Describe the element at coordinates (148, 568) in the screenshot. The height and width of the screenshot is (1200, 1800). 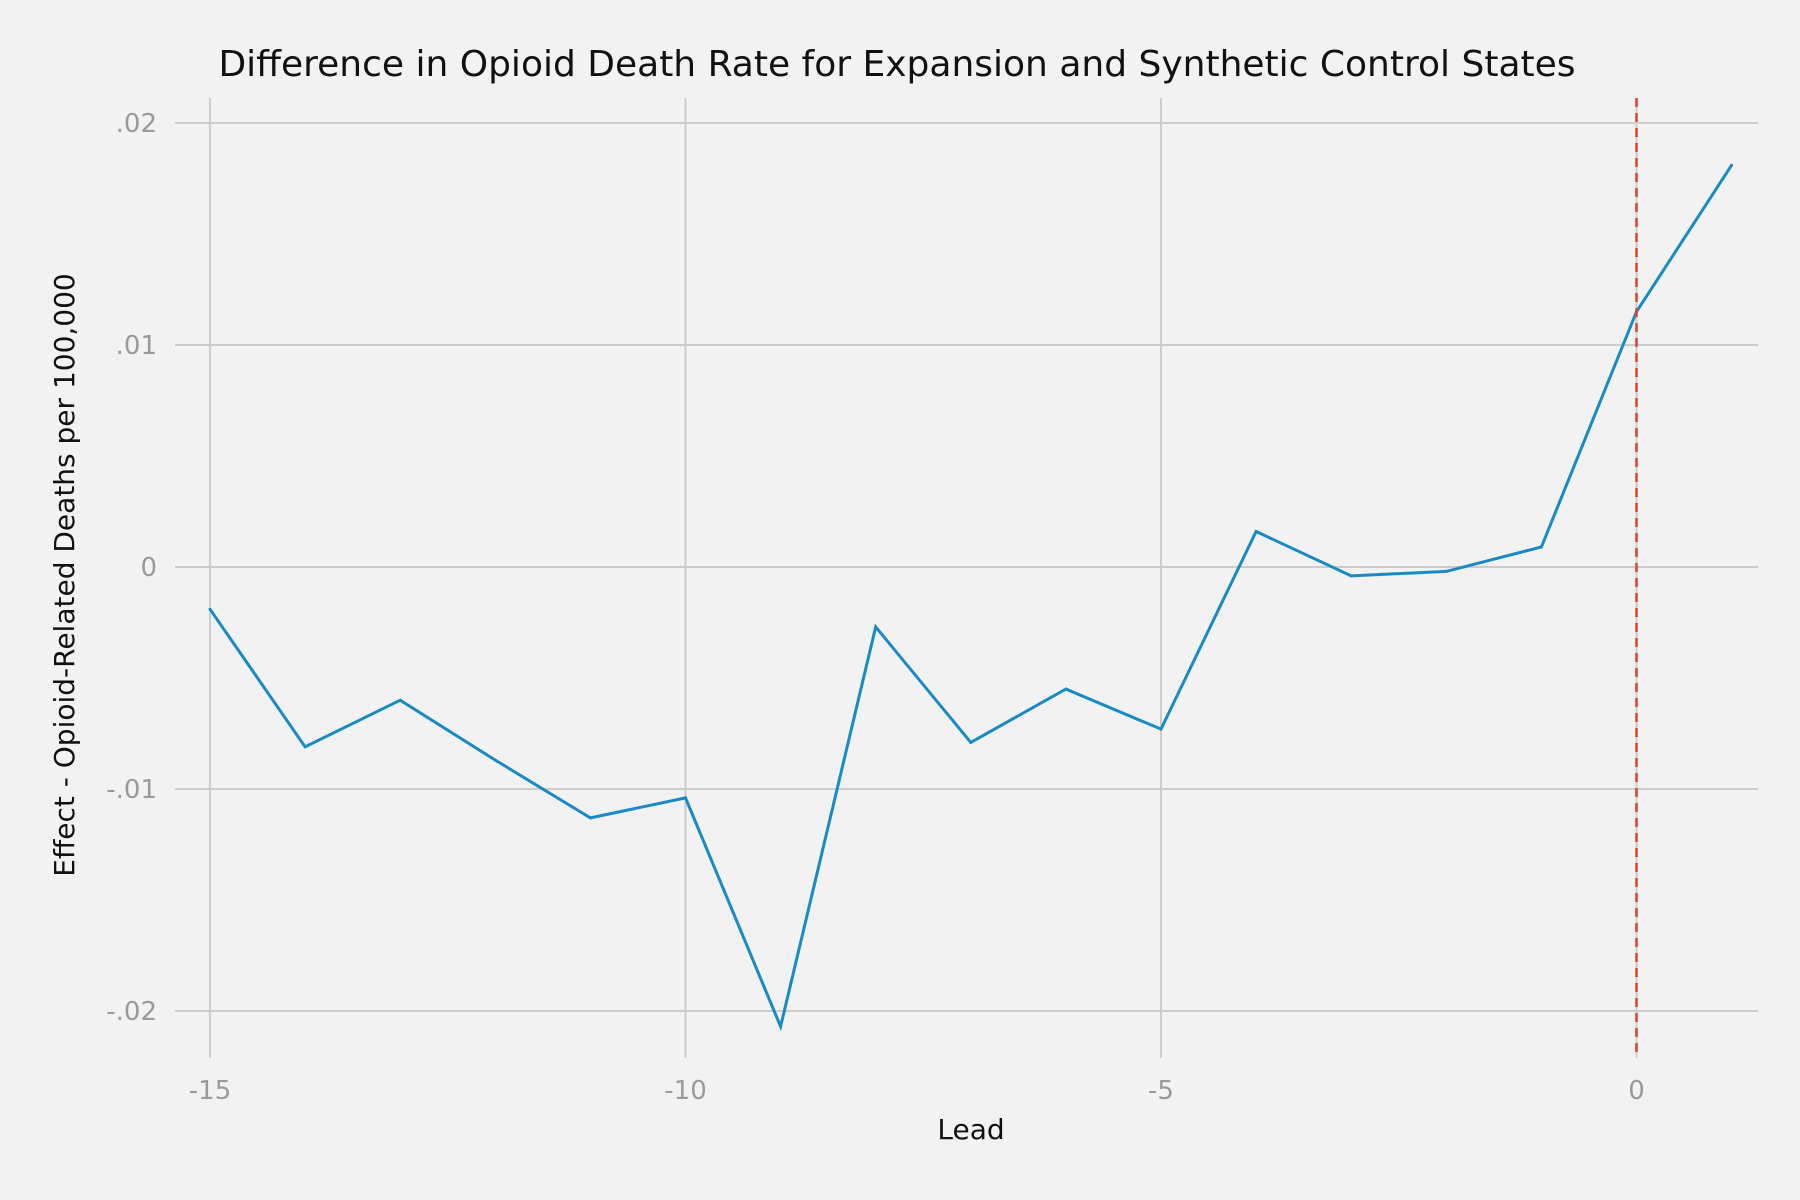
I see `y-tick-label: 0` at that location.